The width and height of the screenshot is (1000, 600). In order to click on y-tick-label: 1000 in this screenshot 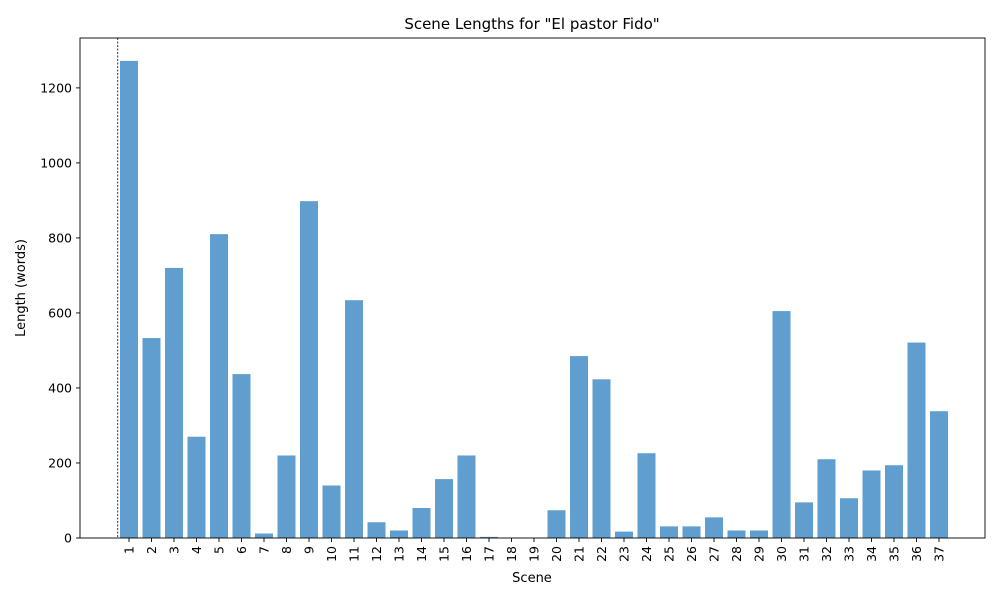, I will do `click(56, 162)`.